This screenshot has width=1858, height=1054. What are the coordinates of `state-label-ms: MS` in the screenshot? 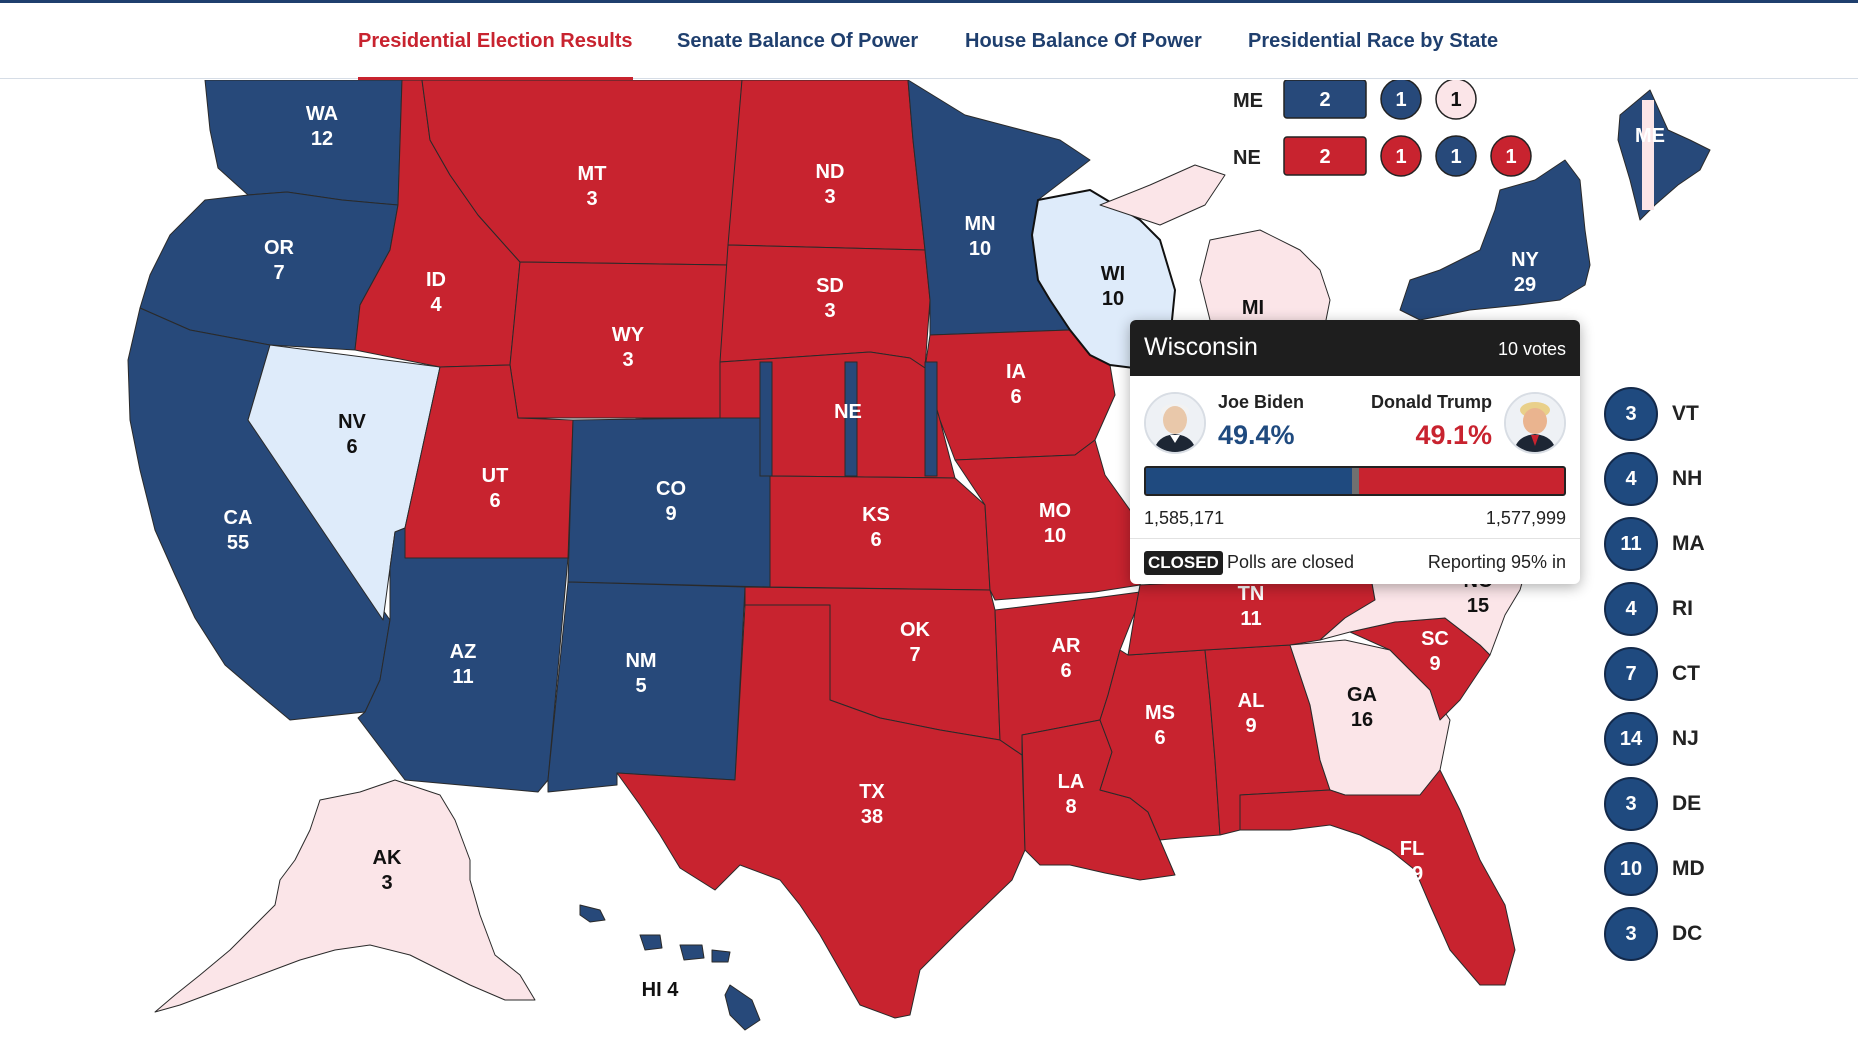 It's located at (1160, 713).